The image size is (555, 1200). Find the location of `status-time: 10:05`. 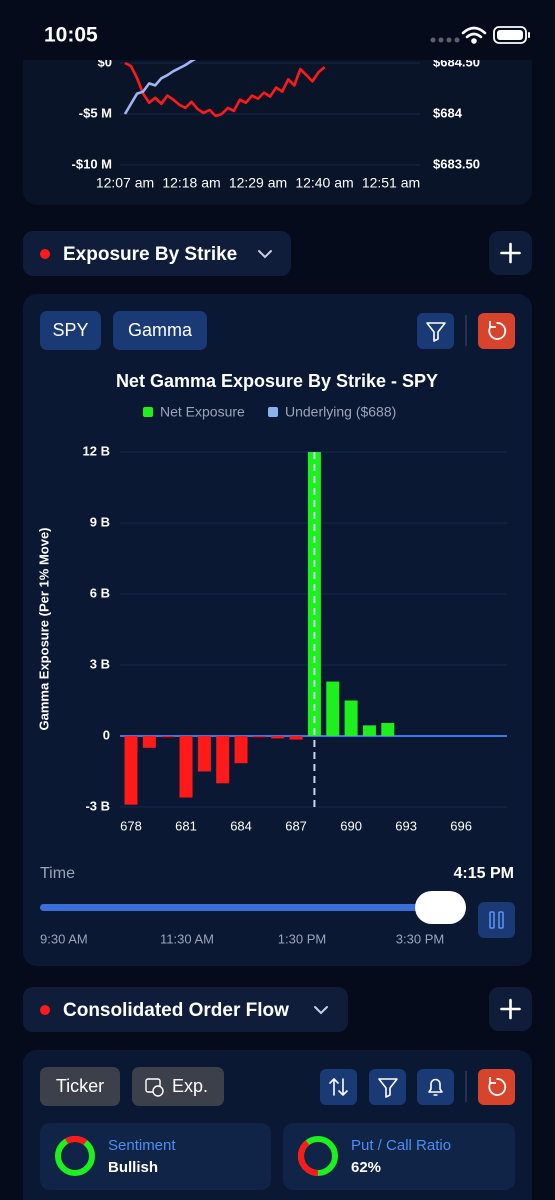

status-time: 10:05 is located at coordinates (71, 35).